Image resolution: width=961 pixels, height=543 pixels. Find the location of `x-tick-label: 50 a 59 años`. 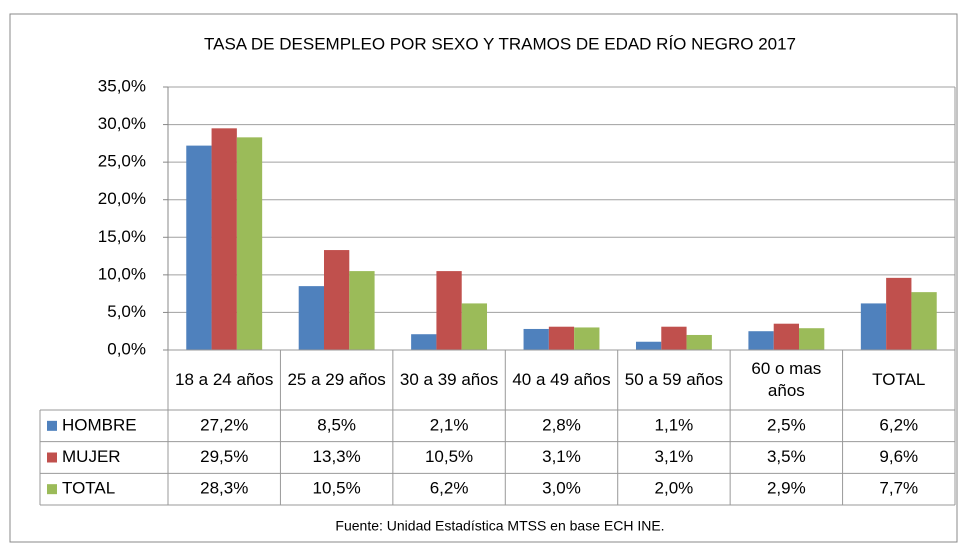

x-tick-label: 50 a 59 años is located at coordinates (674, 379).